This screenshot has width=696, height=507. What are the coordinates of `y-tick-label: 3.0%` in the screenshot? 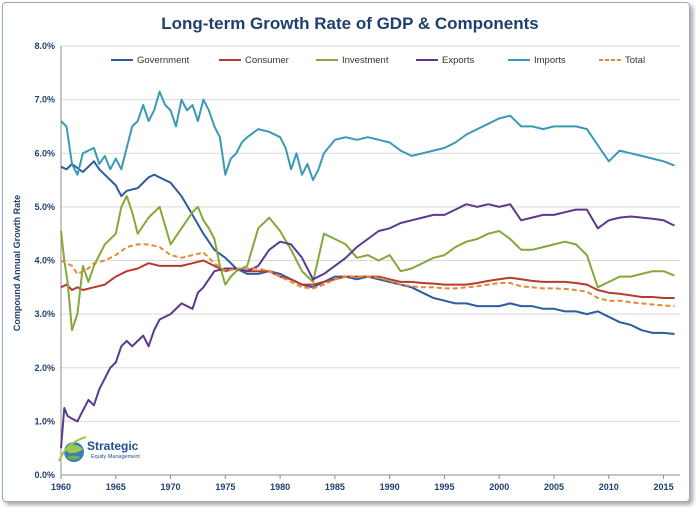 It's located at (44, 314).